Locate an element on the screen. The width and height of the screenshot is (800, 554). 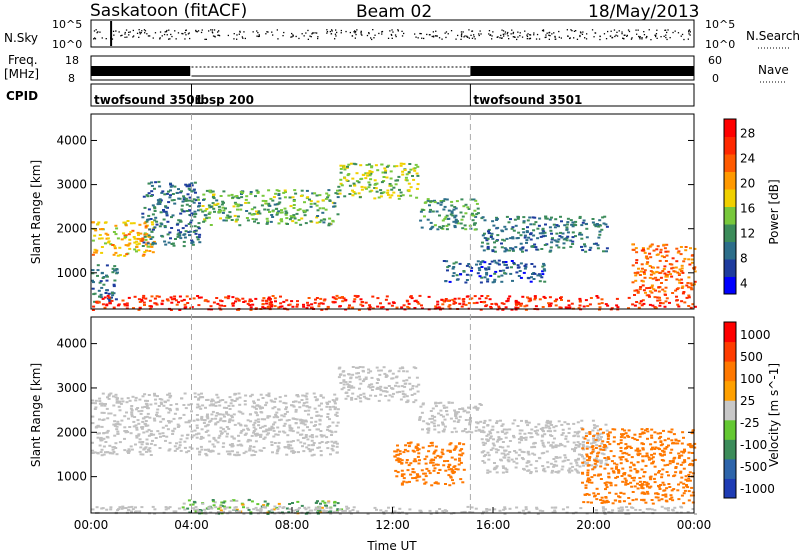
freq-label-line2: [MHz] is located at coordinates (21, 74).